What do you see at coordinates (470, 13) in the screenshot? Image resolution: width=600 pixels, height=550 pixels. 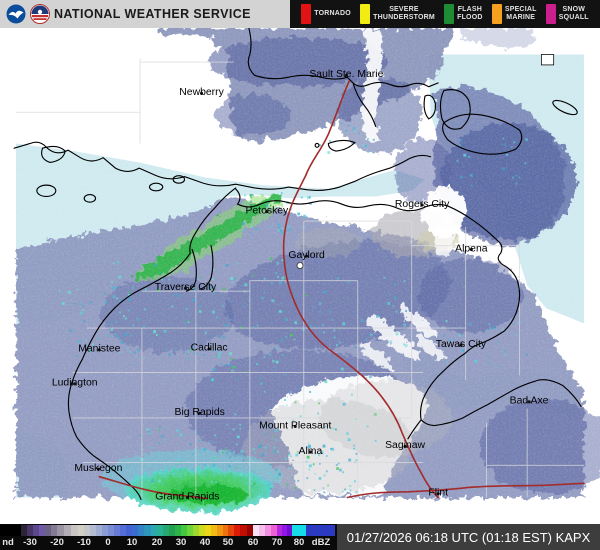 I see `warning-legend-label: FLASH FLOOD` at bounding box center [470, 13].